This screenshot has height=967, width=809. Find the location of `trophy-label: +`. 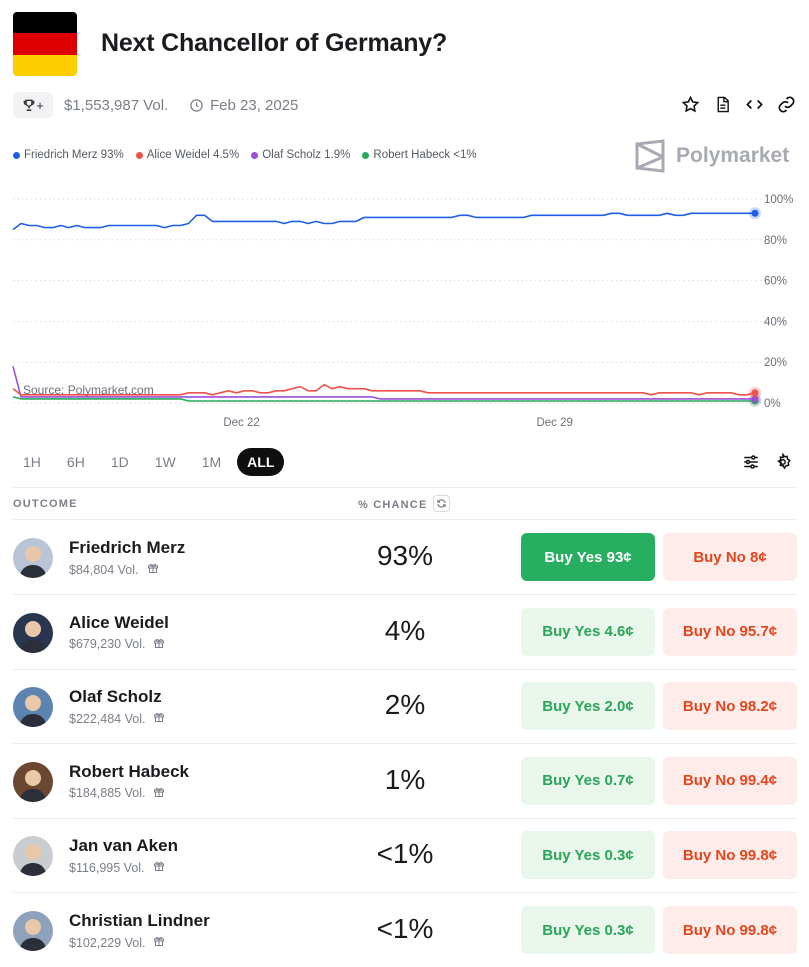

trophy-label: + is located at coordinates (40, 105).